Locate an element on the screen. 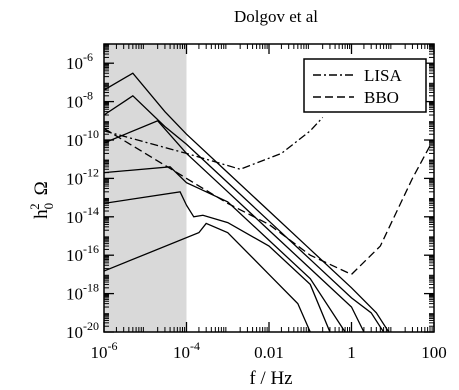 This screenshot has height=390, width=459. y-tick-label: 10⁻¹⁸ is located at coordinates (82, 292).